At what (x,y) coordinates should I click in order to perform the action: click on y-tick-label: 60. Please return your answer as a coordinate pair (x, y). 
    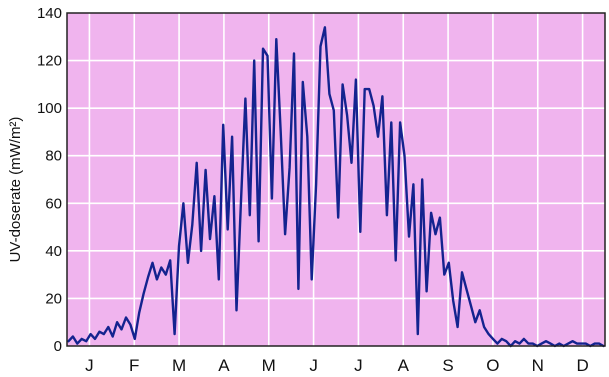
    Looking at the image, I should click on (53, 203).